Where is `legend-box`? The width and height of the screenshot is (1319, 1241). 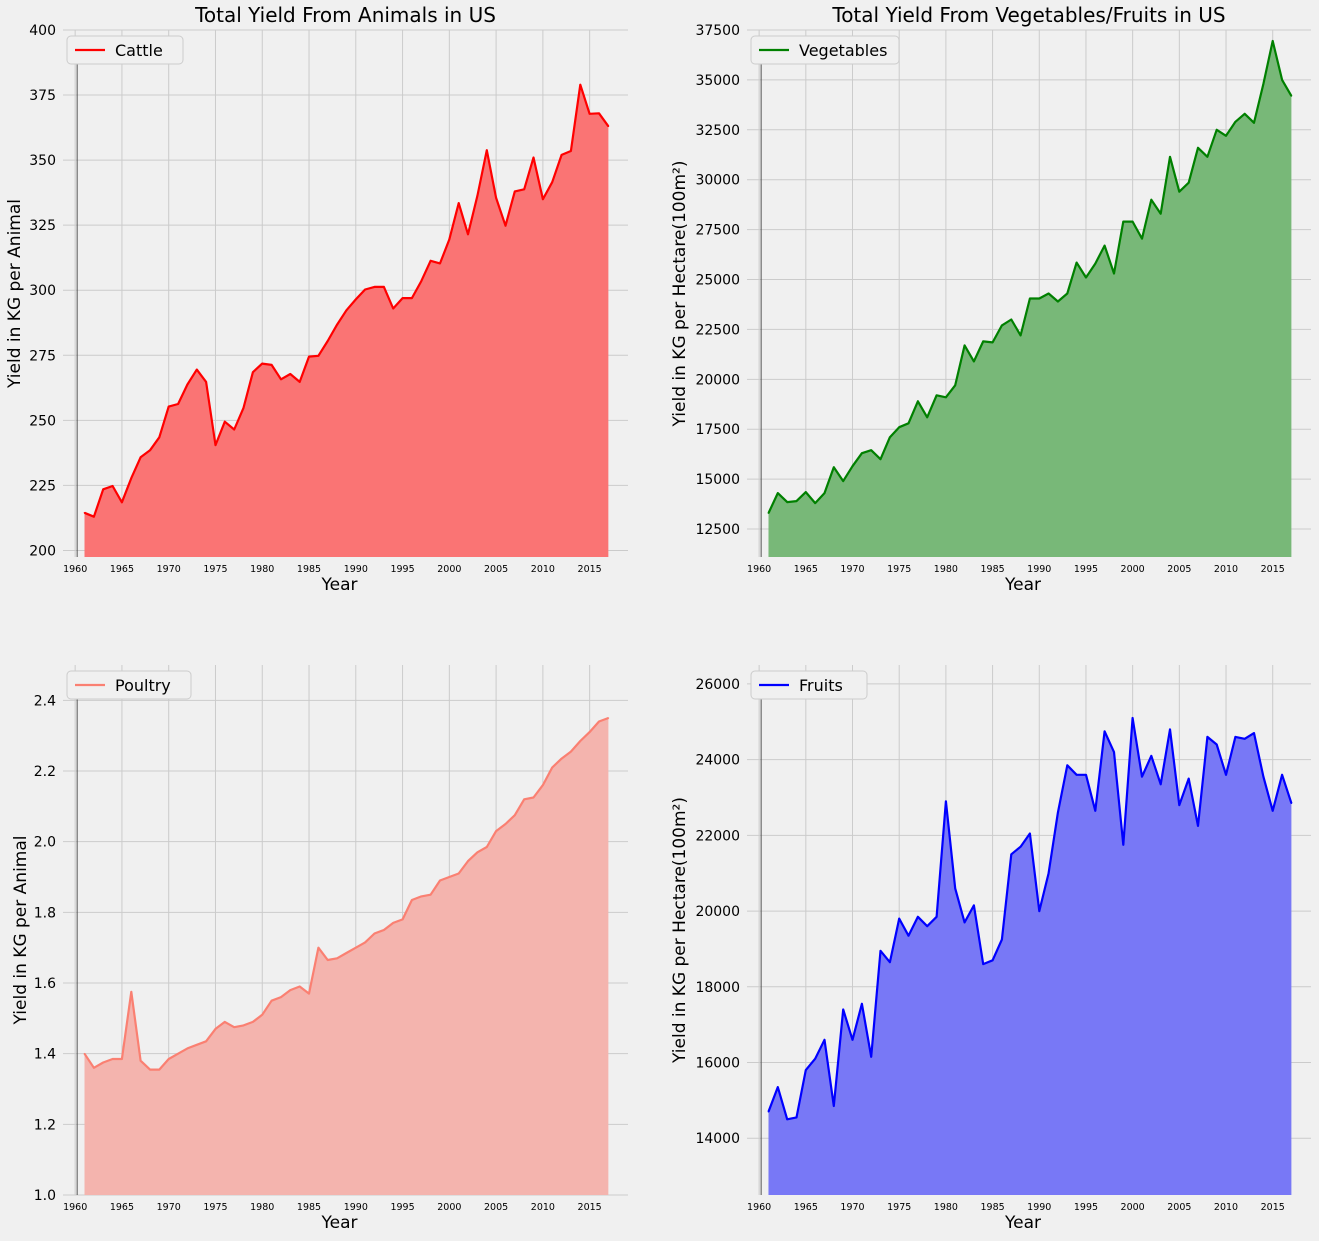 legend-box is located at coordinates (809, 685).